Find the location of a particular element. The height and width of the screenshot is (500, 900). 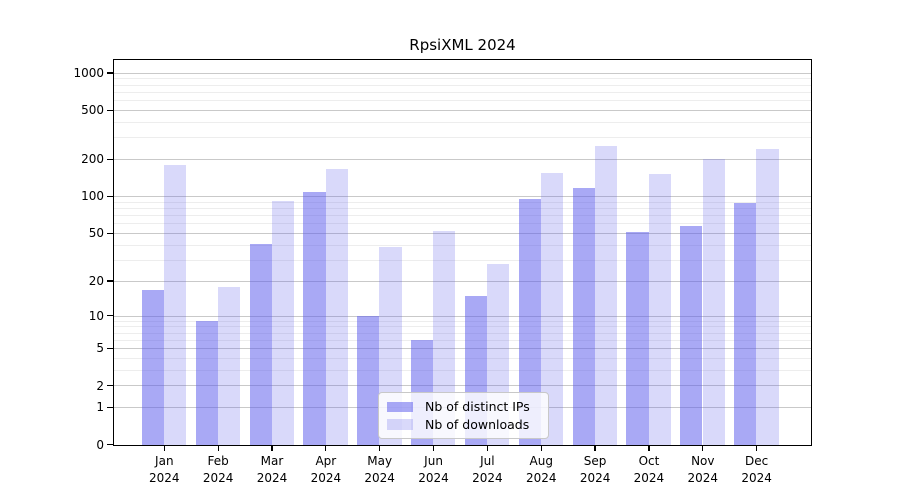

x-tick-label-nov: Nov 2024 is located at coordinates (703, 469).